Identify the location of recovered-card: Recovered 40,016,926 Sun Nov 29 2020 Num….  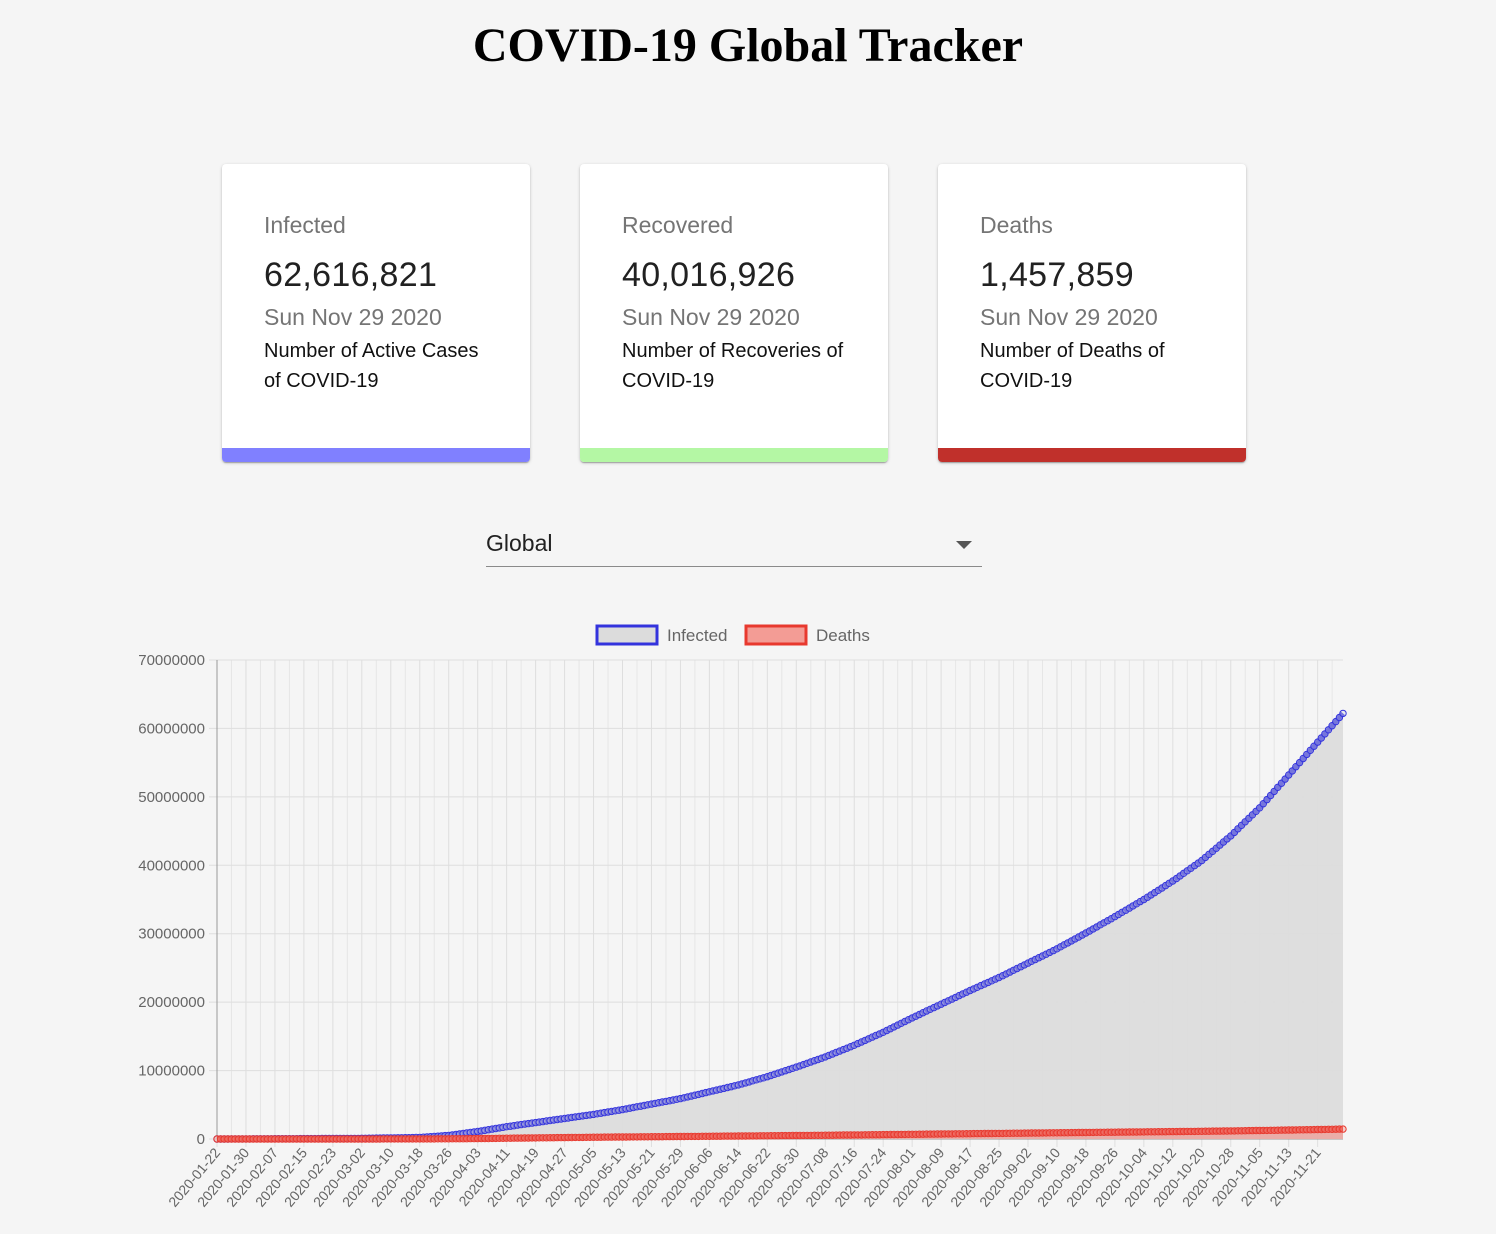
(734, 313).